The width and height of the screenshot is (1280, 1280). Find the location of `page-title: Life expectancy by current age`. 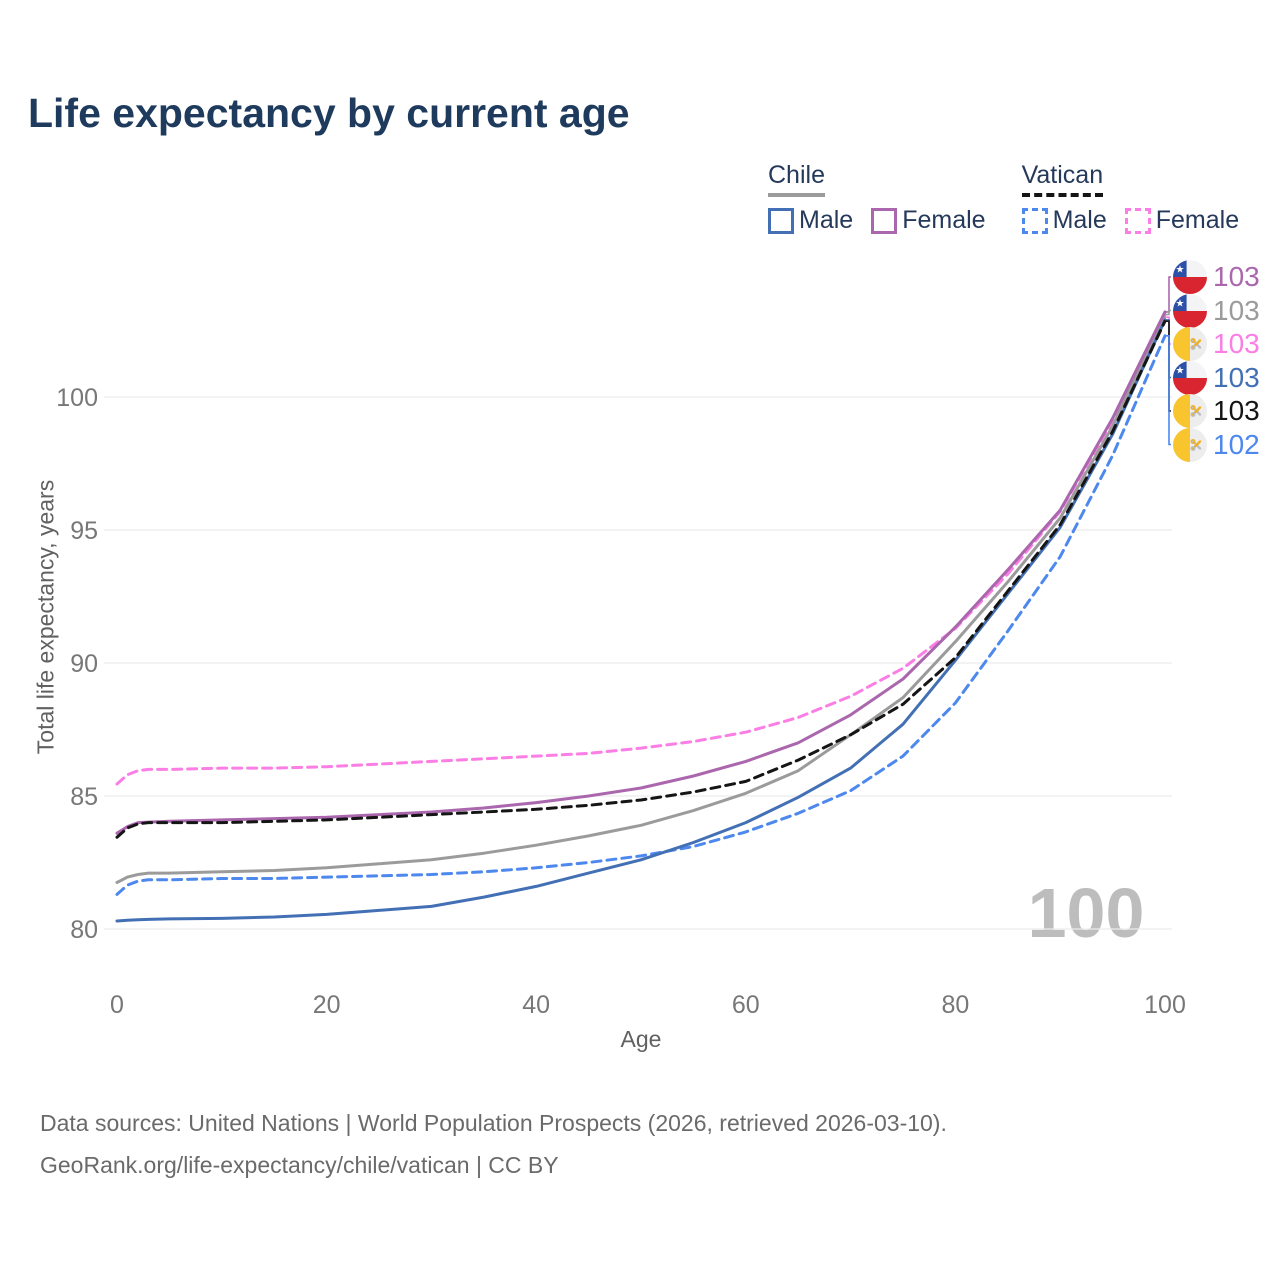

page-title: Life expectancy by current age is located at coordinates (329, 113).